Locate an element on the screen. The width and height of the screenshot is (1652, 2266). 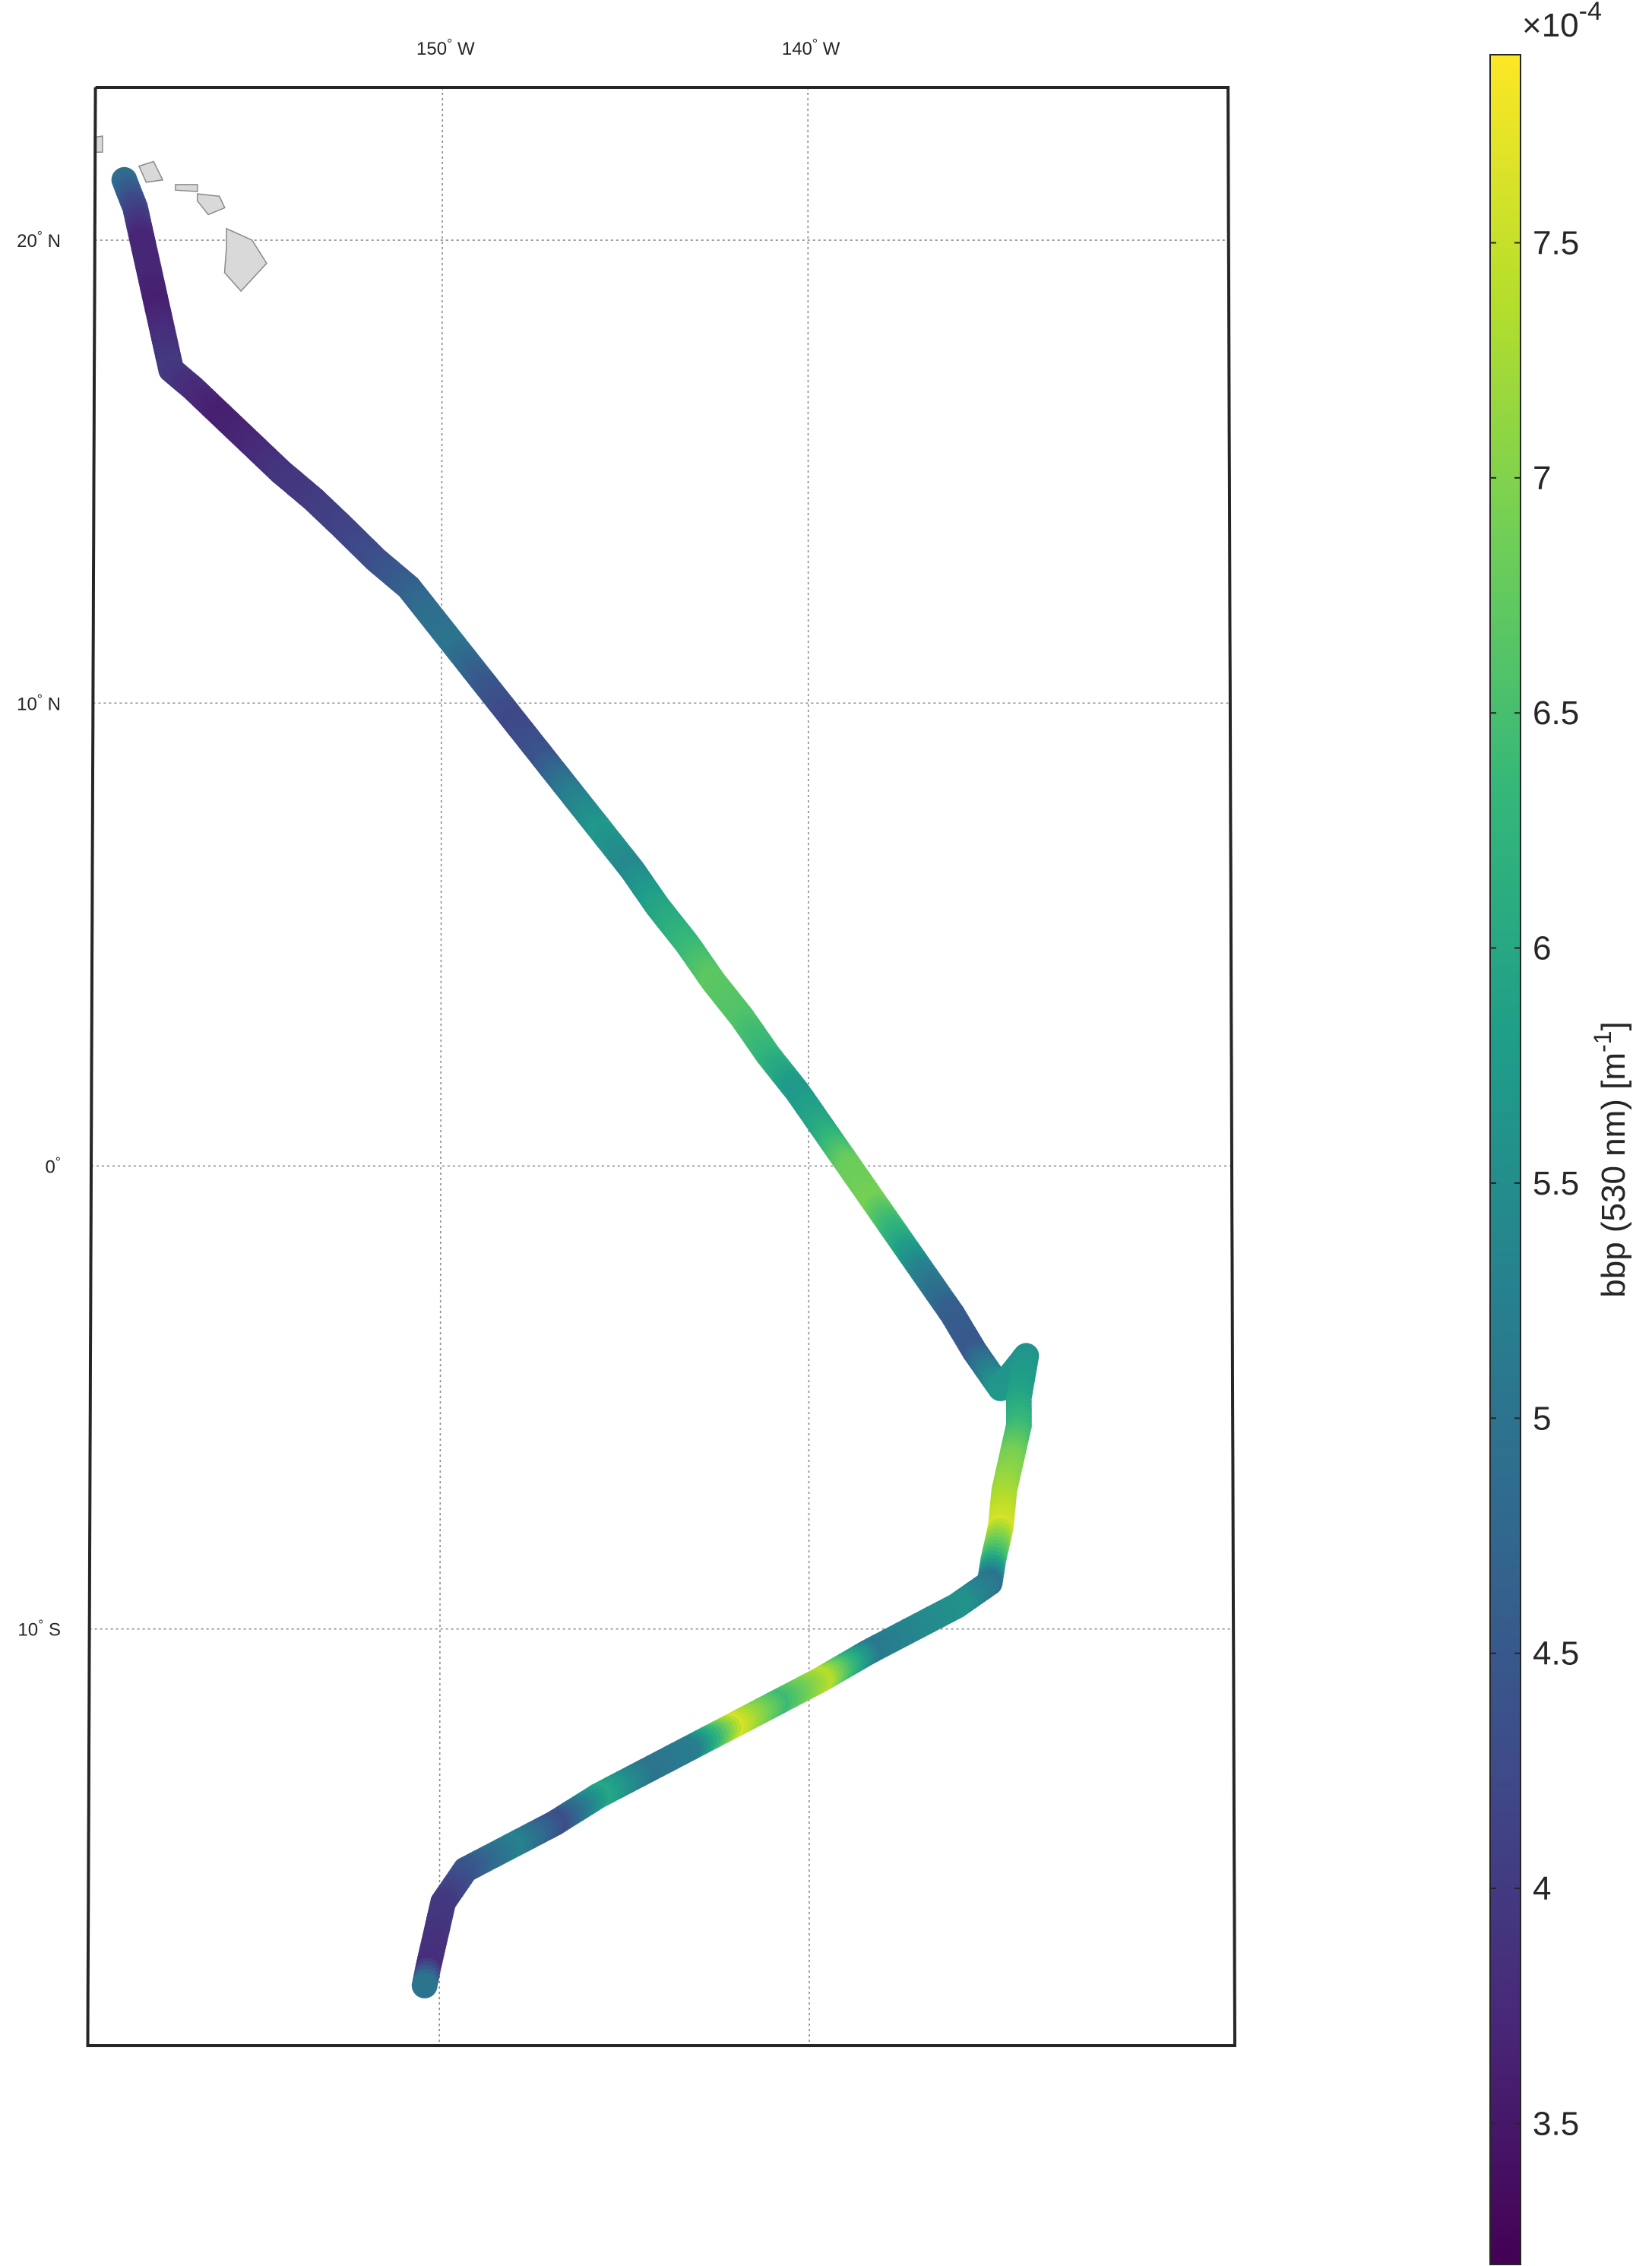
longitude-tick-labels: 150° W 140° W is located at coordinates (628, 47).